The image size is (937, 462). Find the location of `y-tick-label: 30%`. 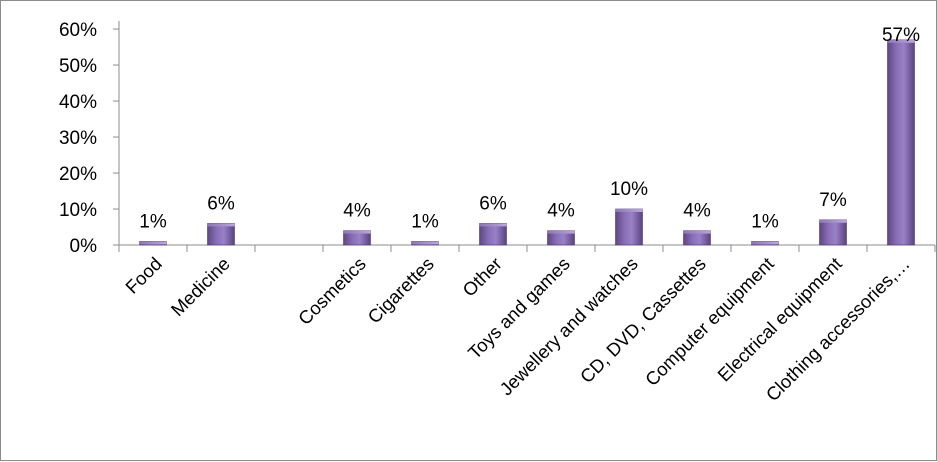

y-tick-label: 30% is located at coordinates (78, 138).